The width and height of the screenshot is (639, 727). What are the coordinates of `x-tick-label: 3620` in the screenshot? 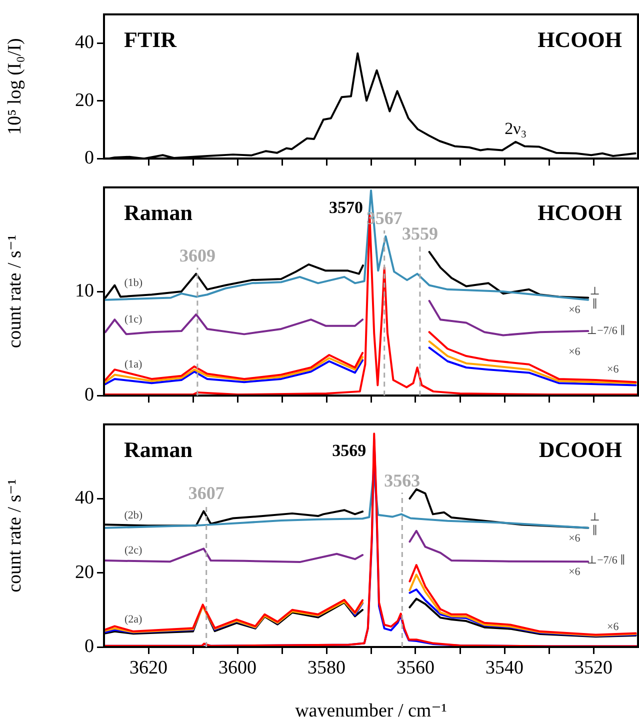 It's located at (149, 667).